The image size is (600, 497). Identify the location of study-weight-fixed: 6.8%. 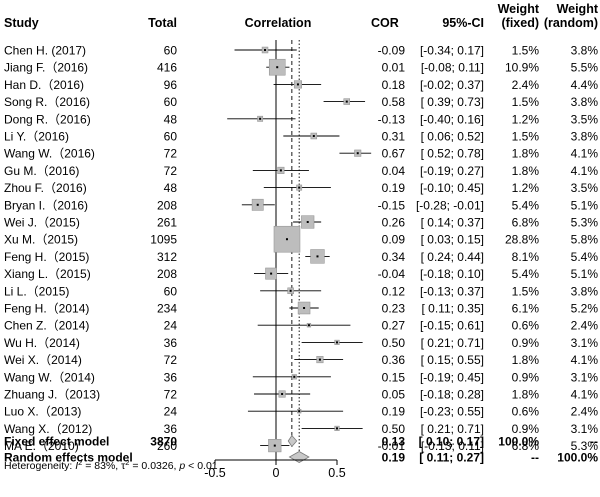
(526, 446).